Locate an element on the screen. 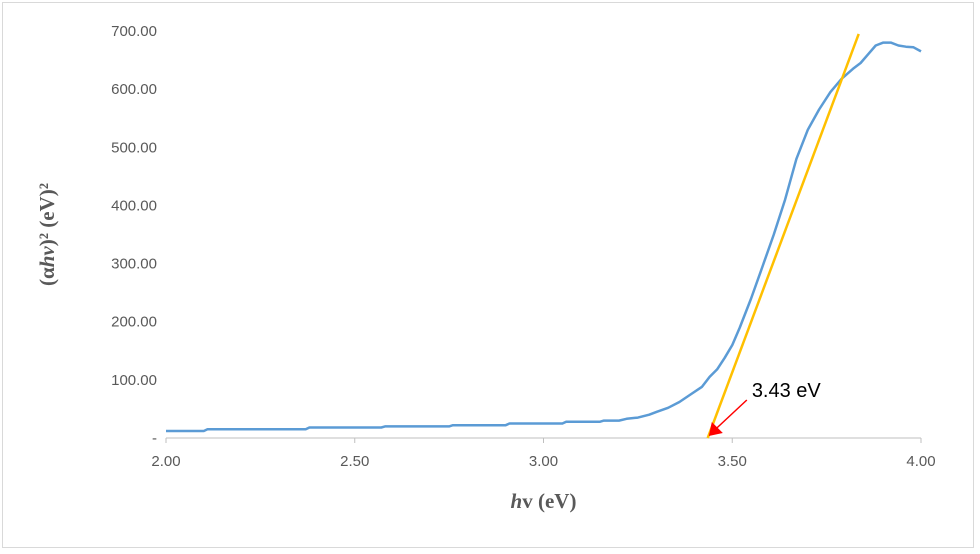  x-tick-label: 3.50 is located at coordinates (732, 461).